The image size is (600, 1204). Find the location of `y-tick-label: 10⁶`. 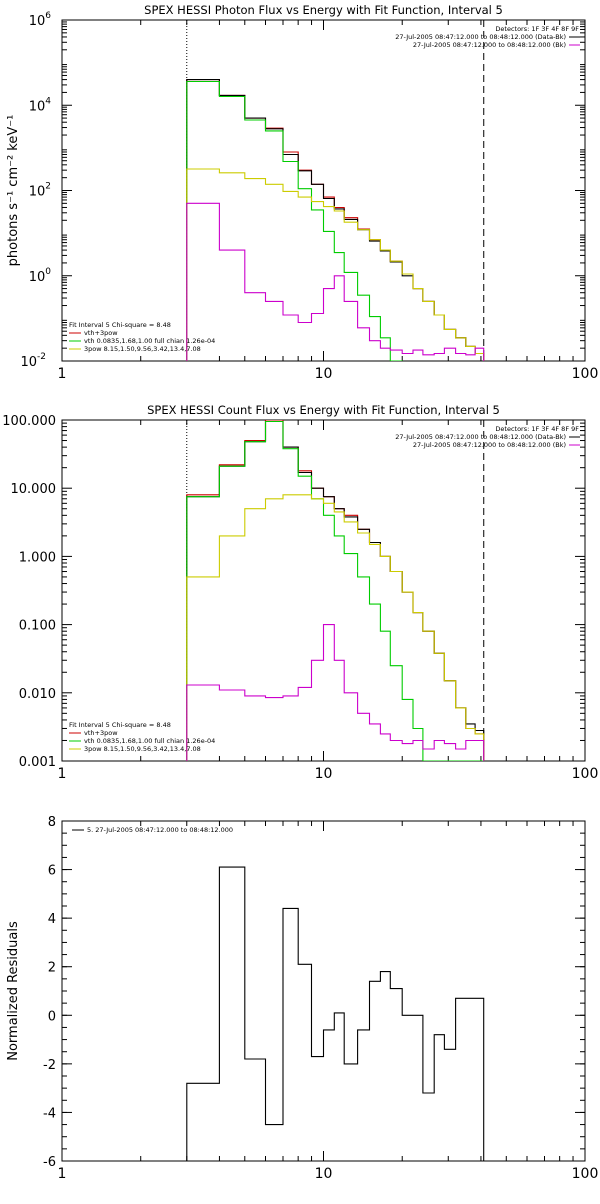

y-tick-label: 10⁶ is located at coordinates (40, 20).